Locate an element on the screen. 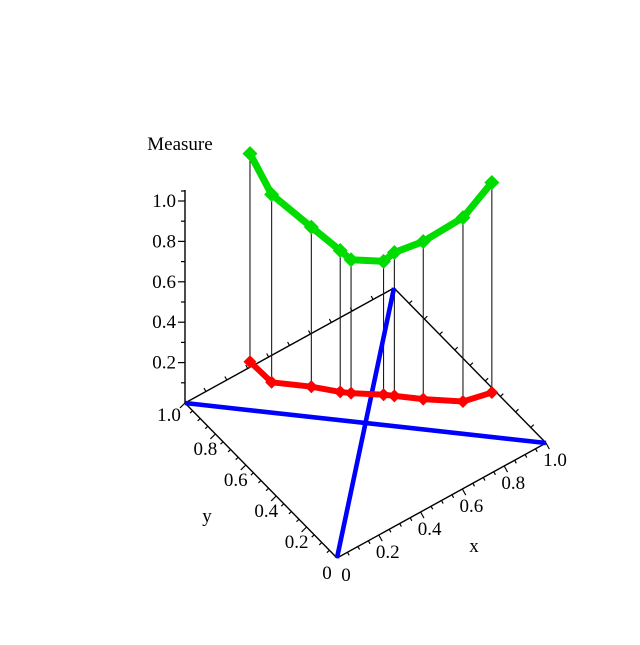 The width and height of the screenshot is (640, 645). z-tick-label: 0.8 is located at coordinates (164, 241).